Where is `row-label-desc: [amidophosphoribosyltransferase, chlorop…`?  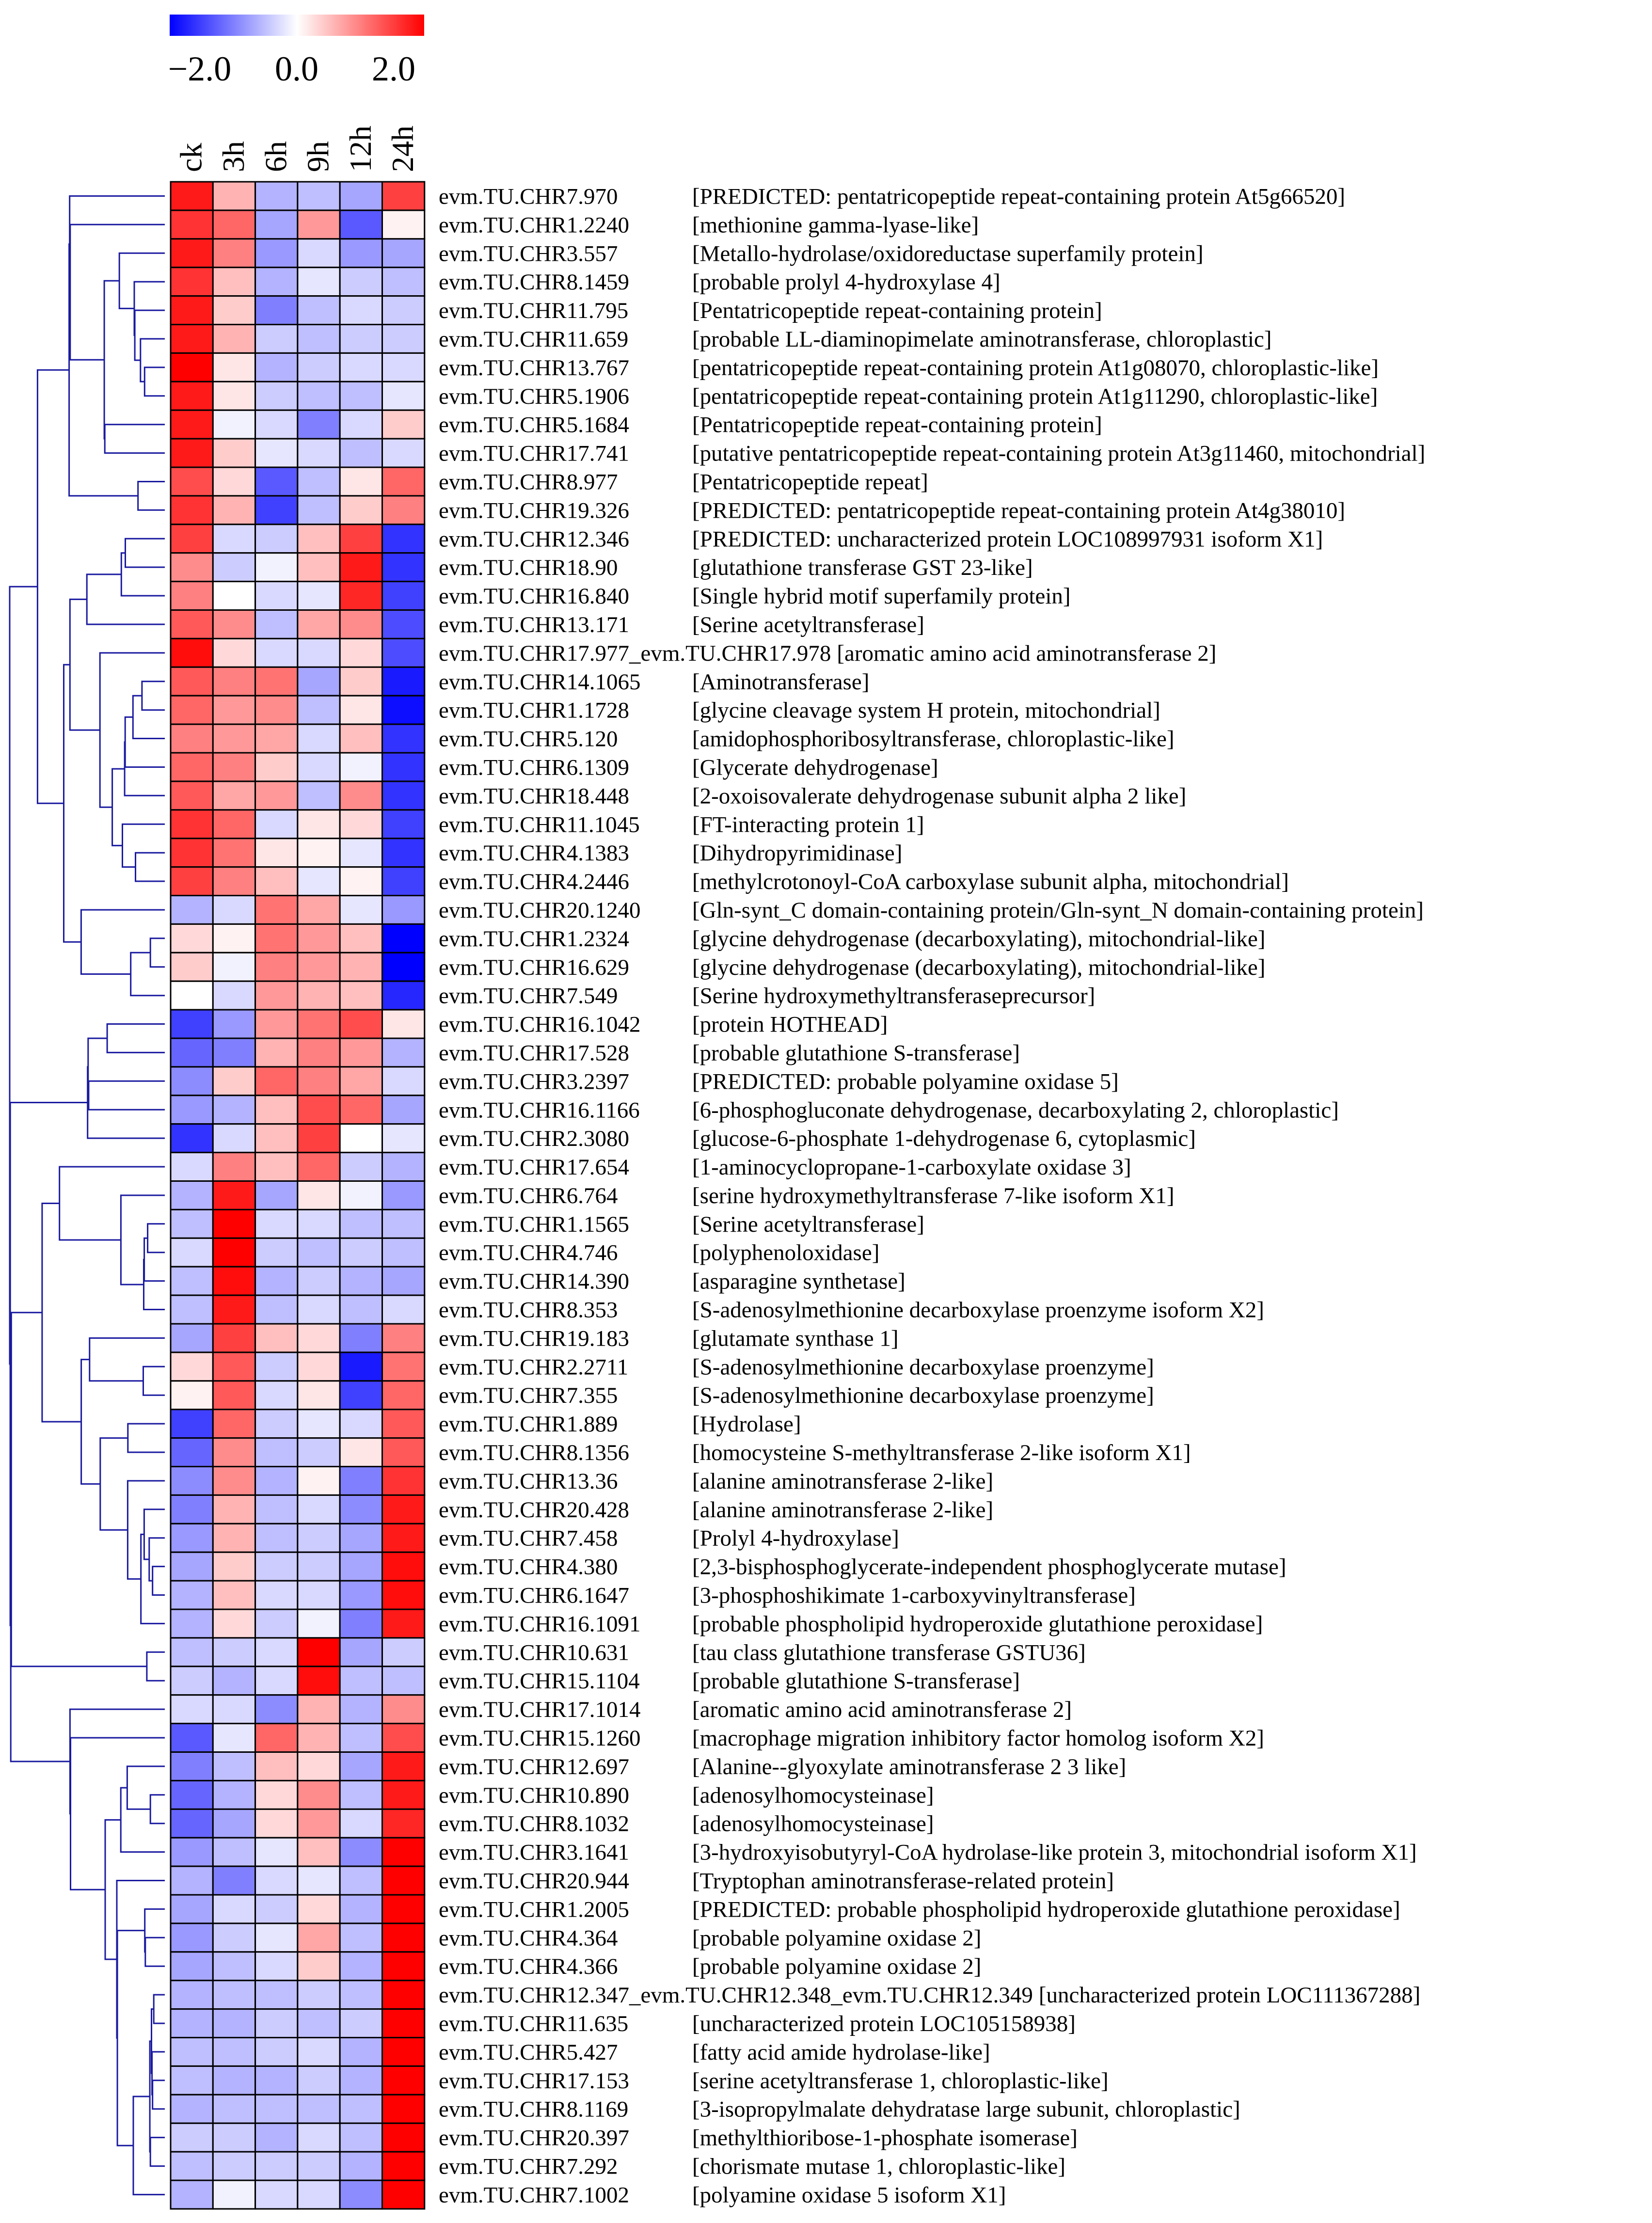
row-label-desc: [amidophosphoribosyltransferase, chlorop… is located at coordinates (934, 740).